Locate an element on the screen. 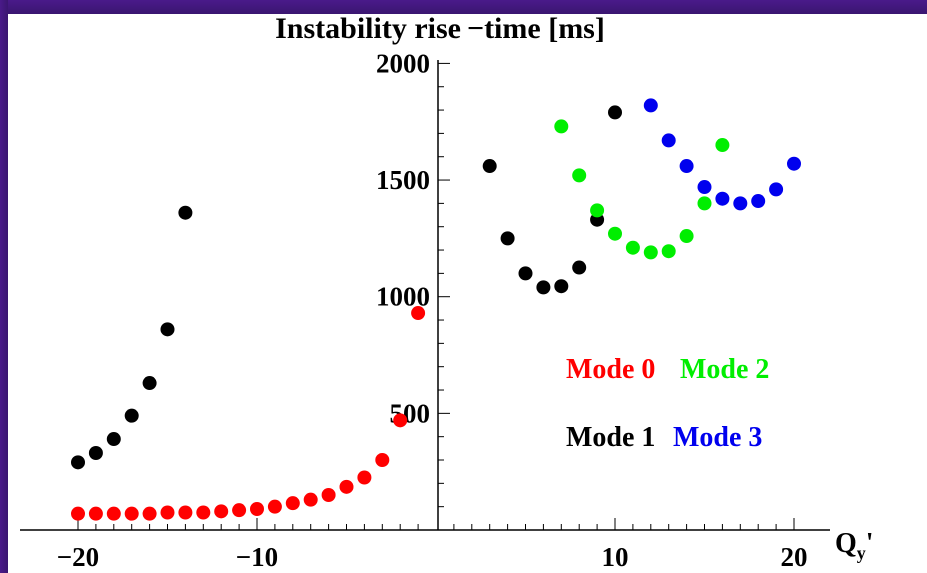 This screenshot has height=573, width=927. x-tick-label: 10 is located at coordinates (615, 557).